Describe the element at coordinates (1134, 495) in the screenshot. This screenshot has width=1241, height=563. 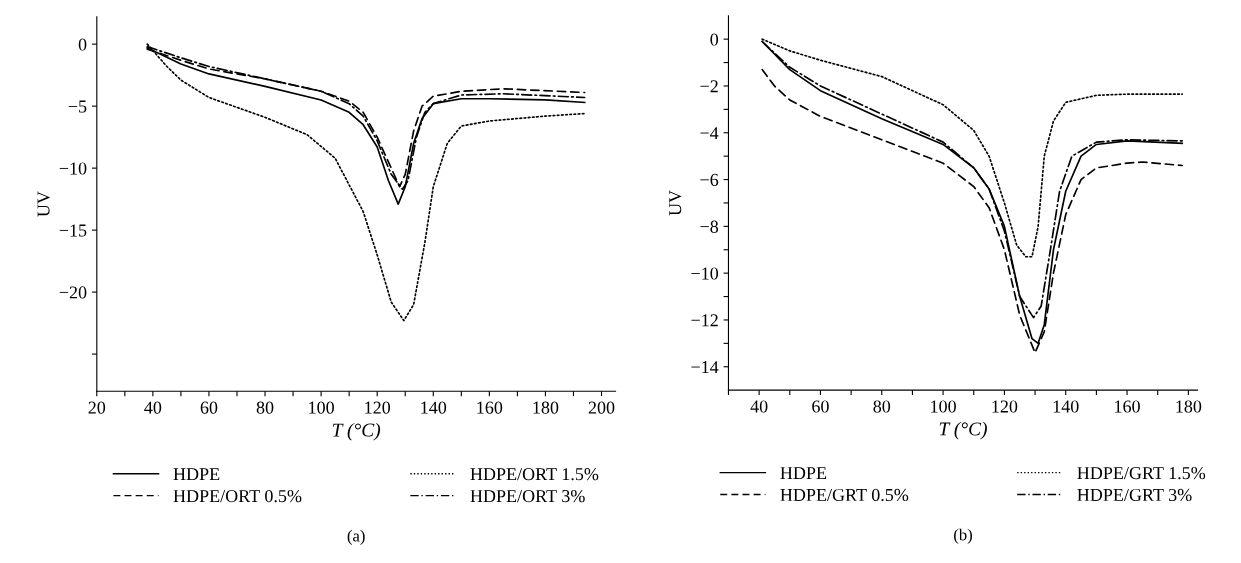
I see `legend-label: HDPE/GRT 3%` at that location.